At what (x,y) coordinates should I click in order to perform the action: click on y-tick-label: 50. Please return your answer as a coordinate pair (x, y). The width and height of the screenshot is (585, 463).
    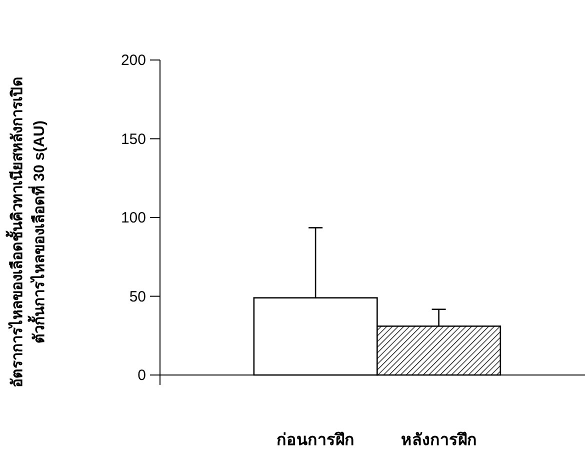
    Looking at the image, I should click on (137, 297).